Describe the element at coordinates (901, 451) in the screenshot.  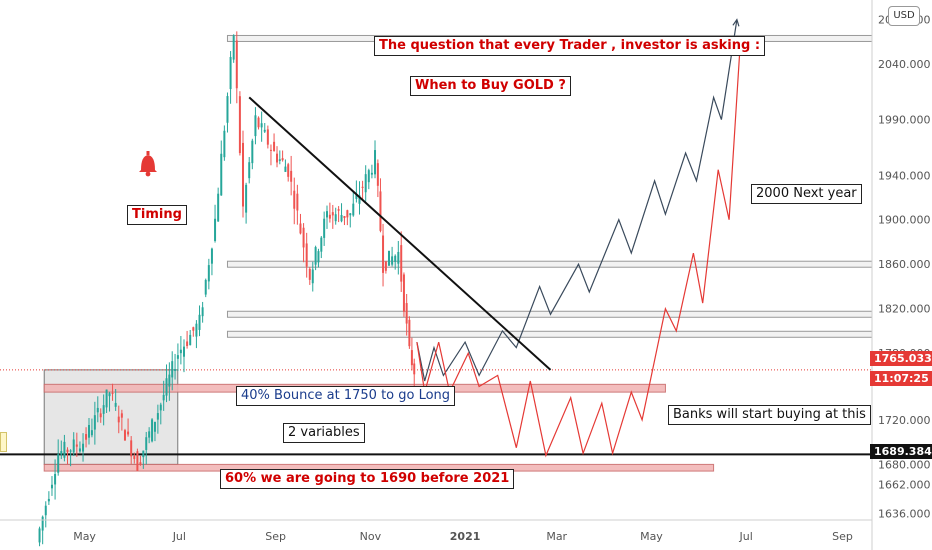
I see `level-price-tag: 1689.384` at that location.